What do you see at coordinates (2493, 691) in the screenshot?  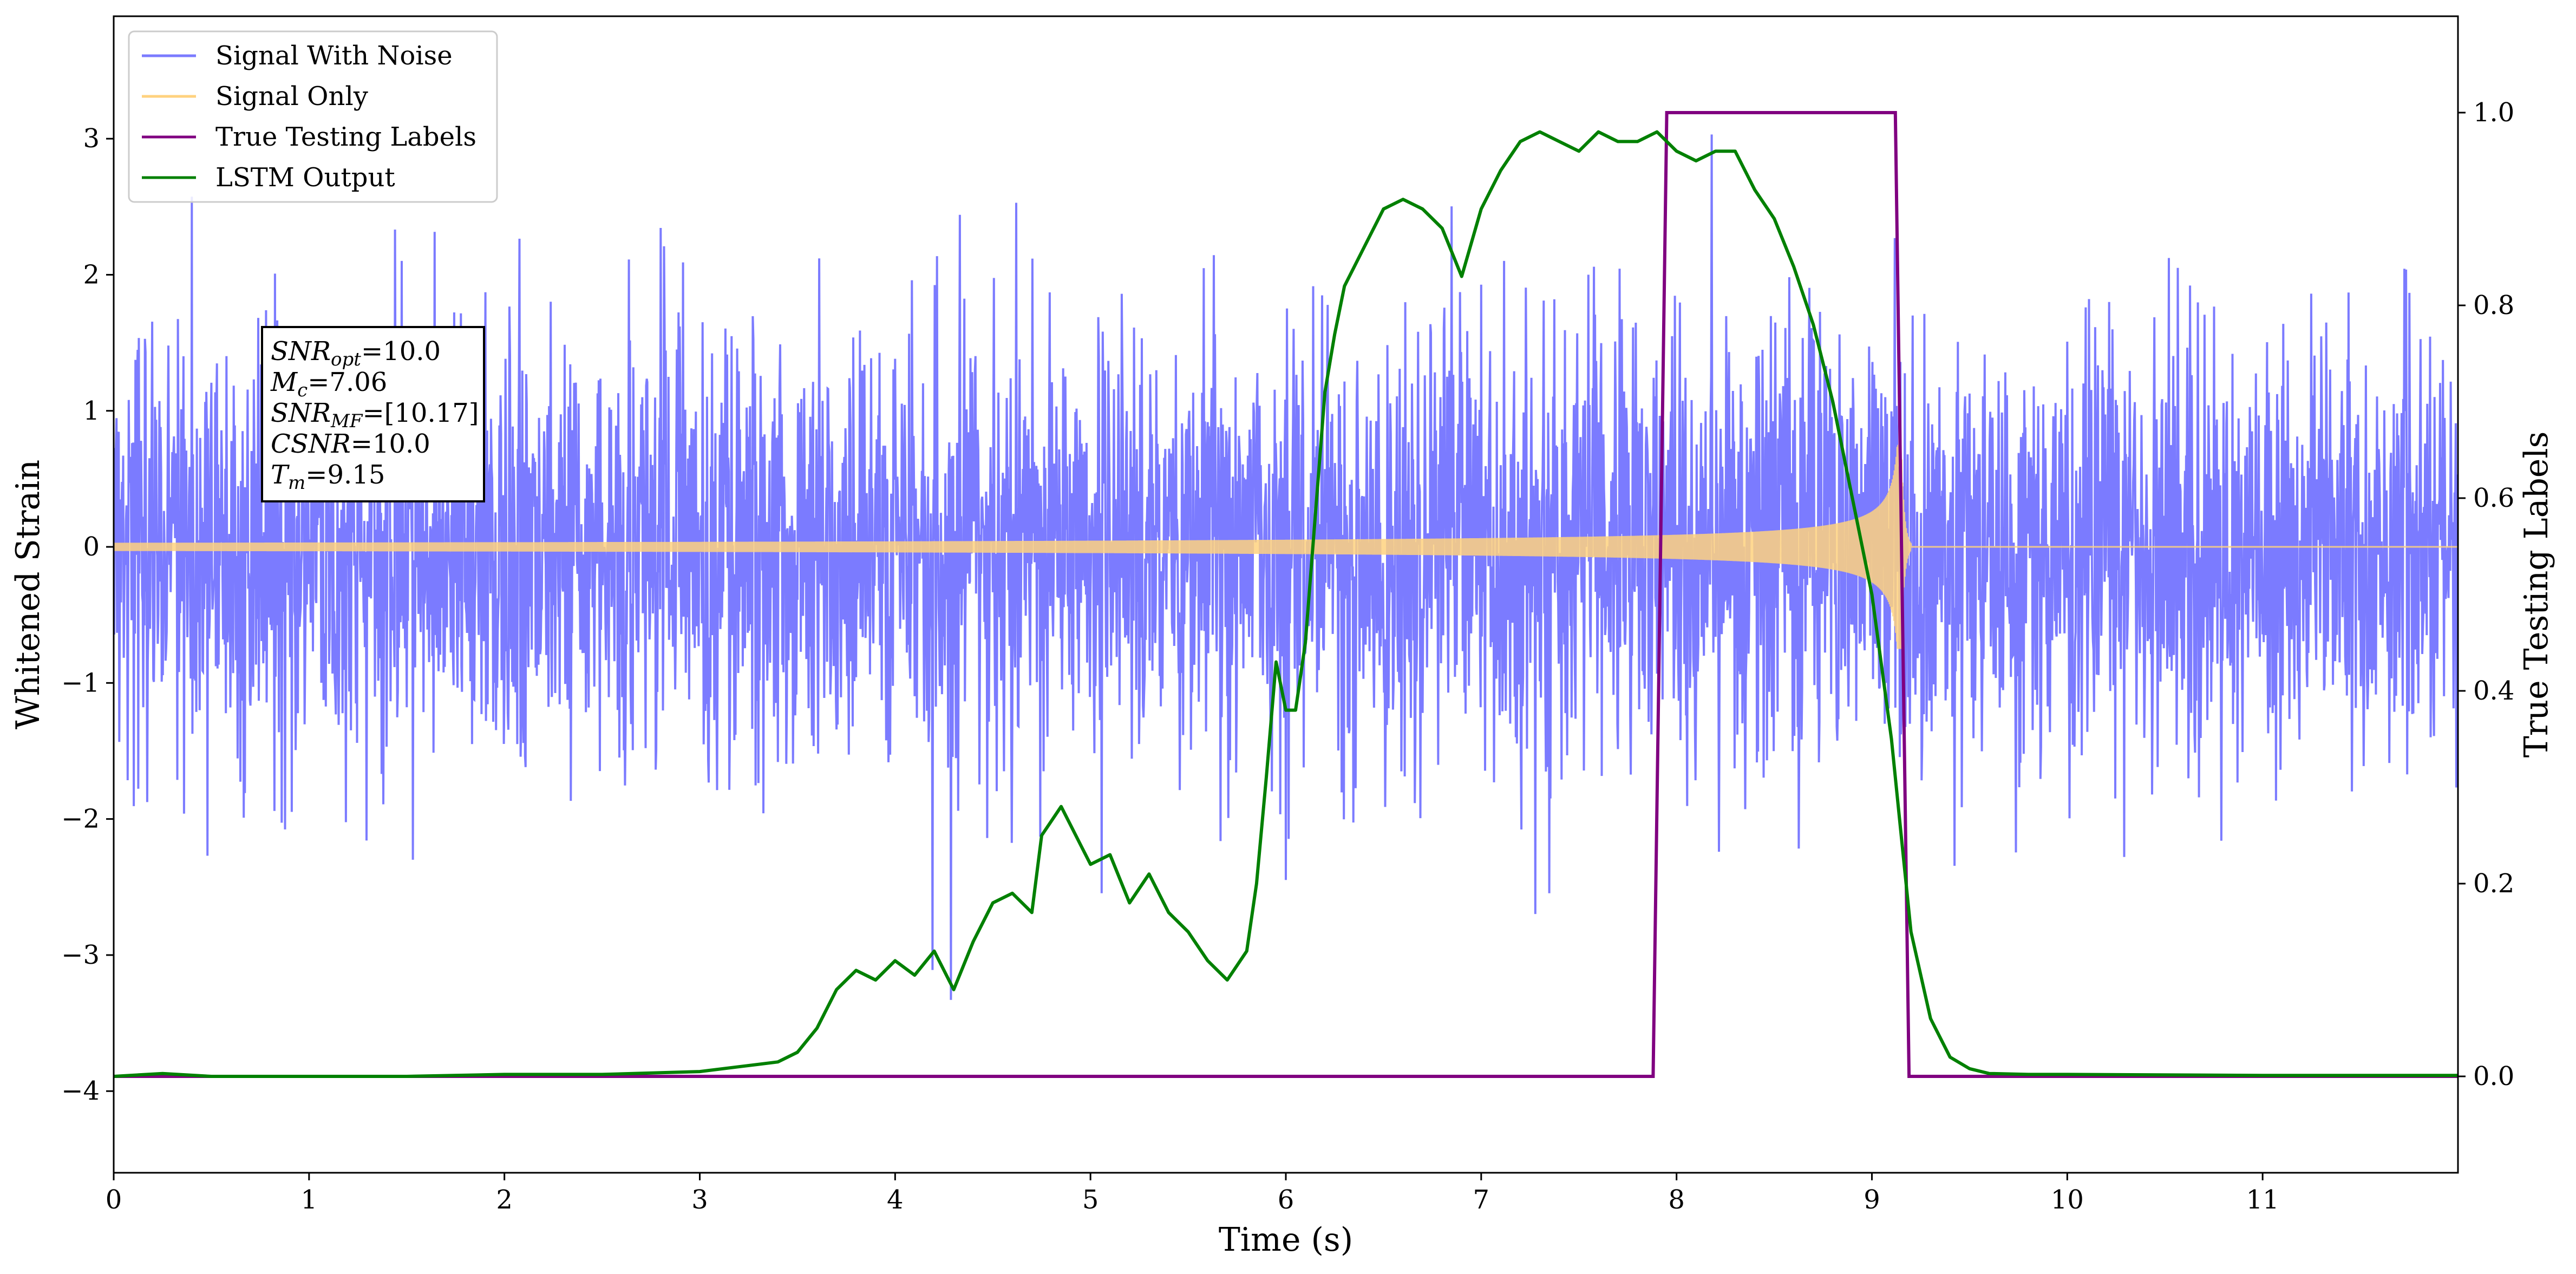 I see `y-right-tick-label: 0.4` at bounding box center [2493, 691].